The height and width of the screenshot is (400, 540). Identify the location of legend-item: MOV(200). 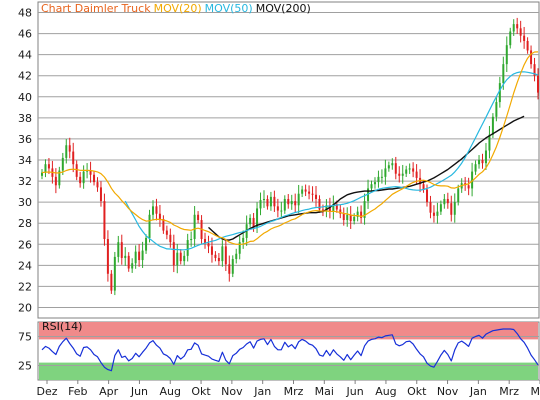
(283, 8).